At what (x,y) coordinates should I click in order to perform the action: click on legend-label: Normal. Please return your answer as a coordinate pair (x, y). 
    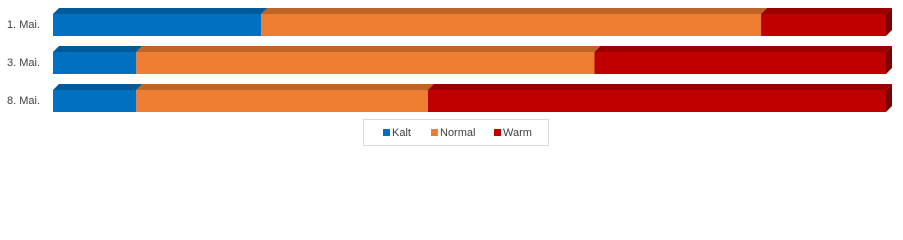
    Looking at the image, I should click on (457, 133).